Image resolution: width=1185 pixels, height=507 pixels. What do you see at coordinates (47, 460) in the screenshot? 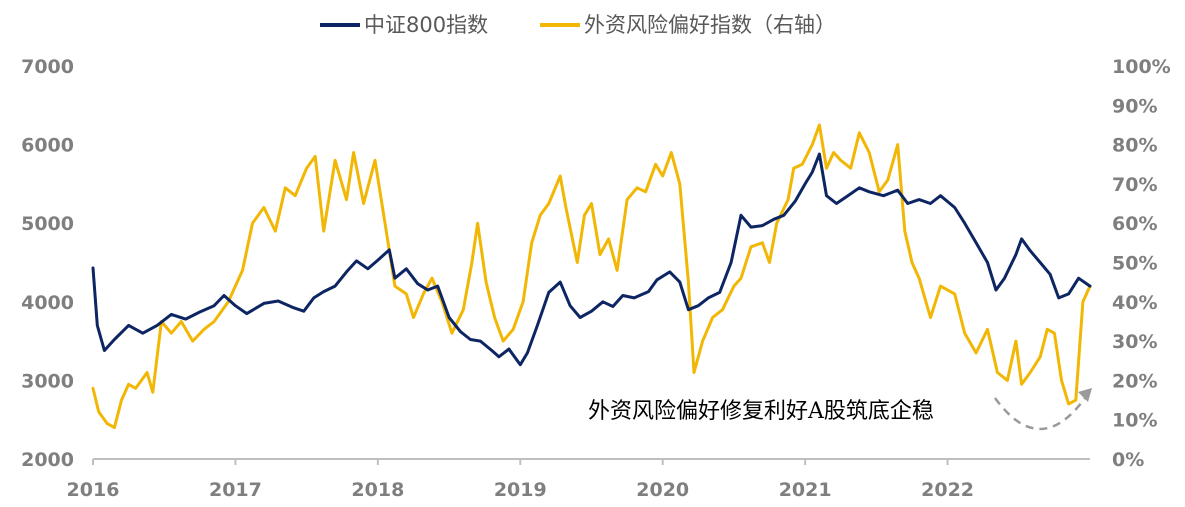
I see `y-left-tick-label: 2000` at bounding box center [47, 460].